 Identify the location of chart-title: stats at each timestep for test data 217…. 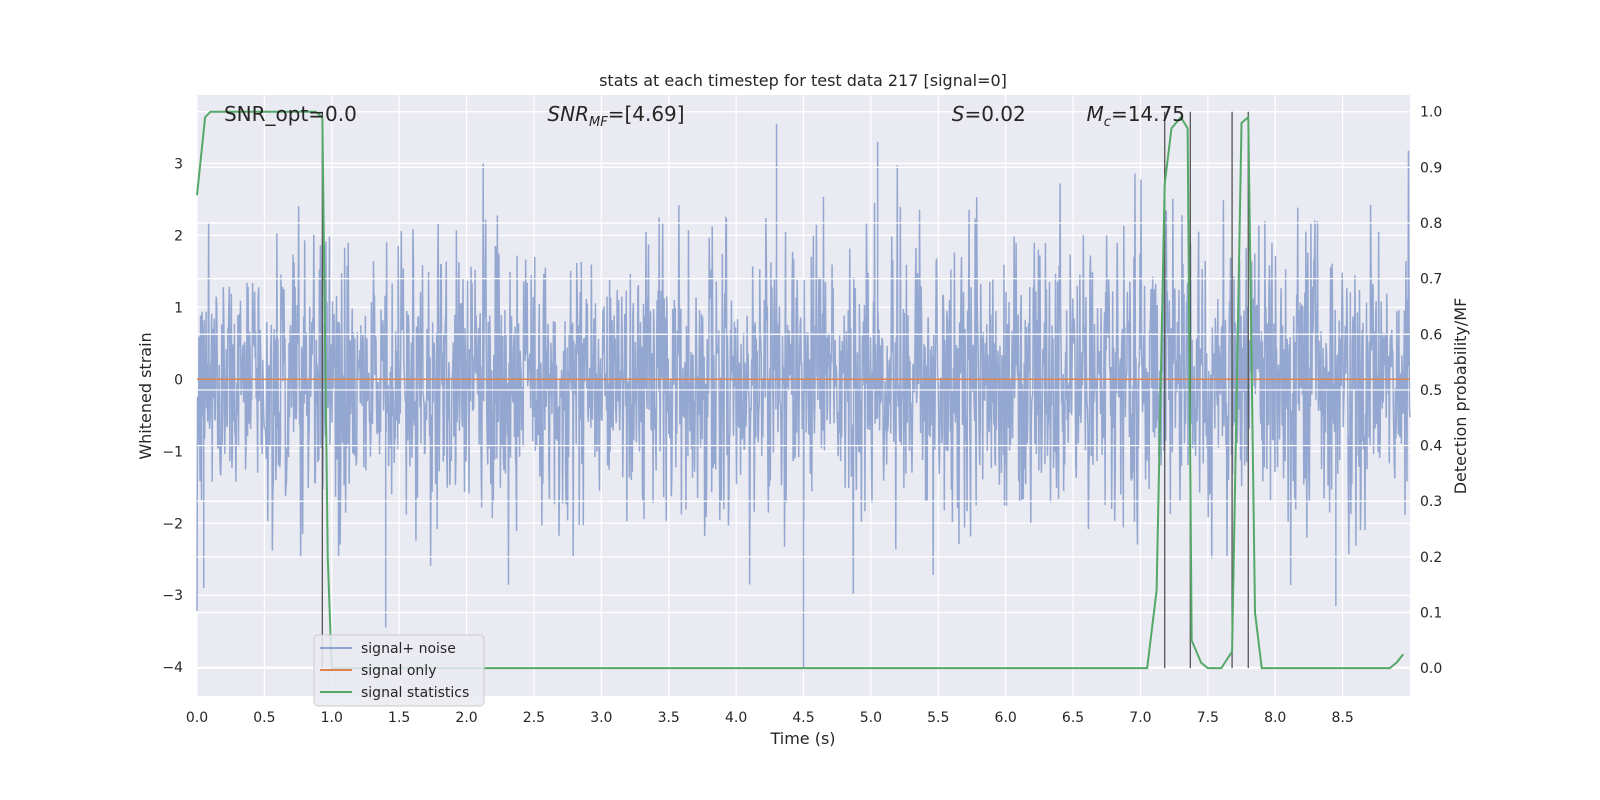
(803, 80).